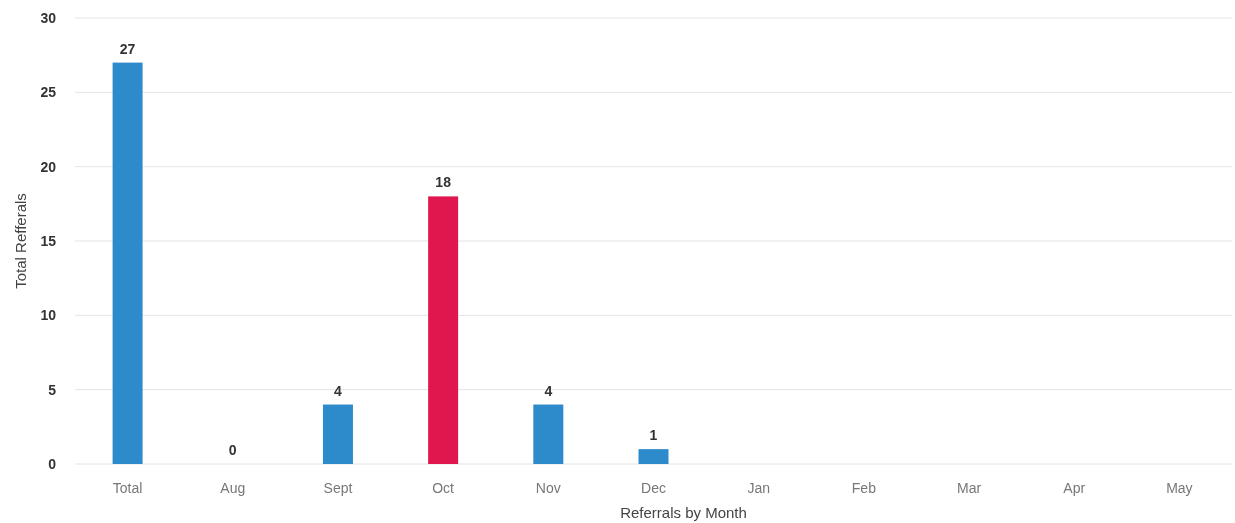 The image size is (1235, 523). What do you see at coordinates (233, 488) in the screenshot?
I see `x-tick-label: Aug` at bounding box center [233, 488].